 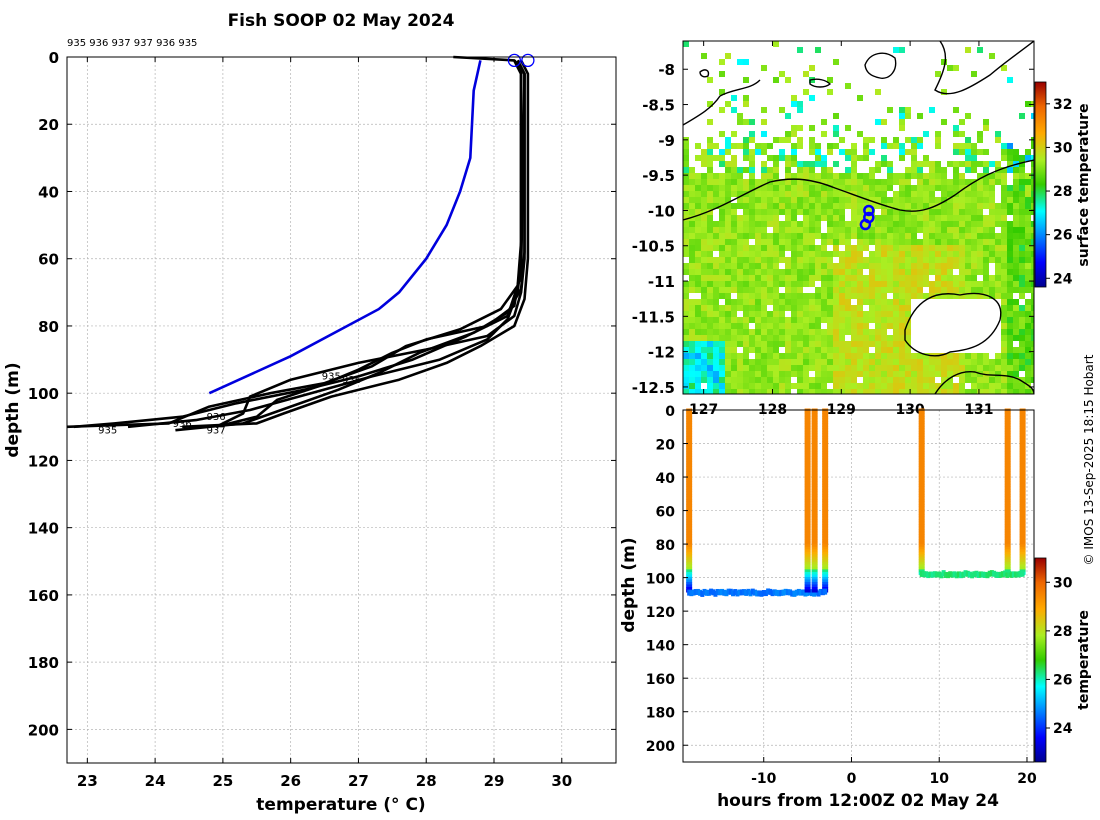 I want to click on profile-ylabel: depth (m), so click(x=13, y=409).